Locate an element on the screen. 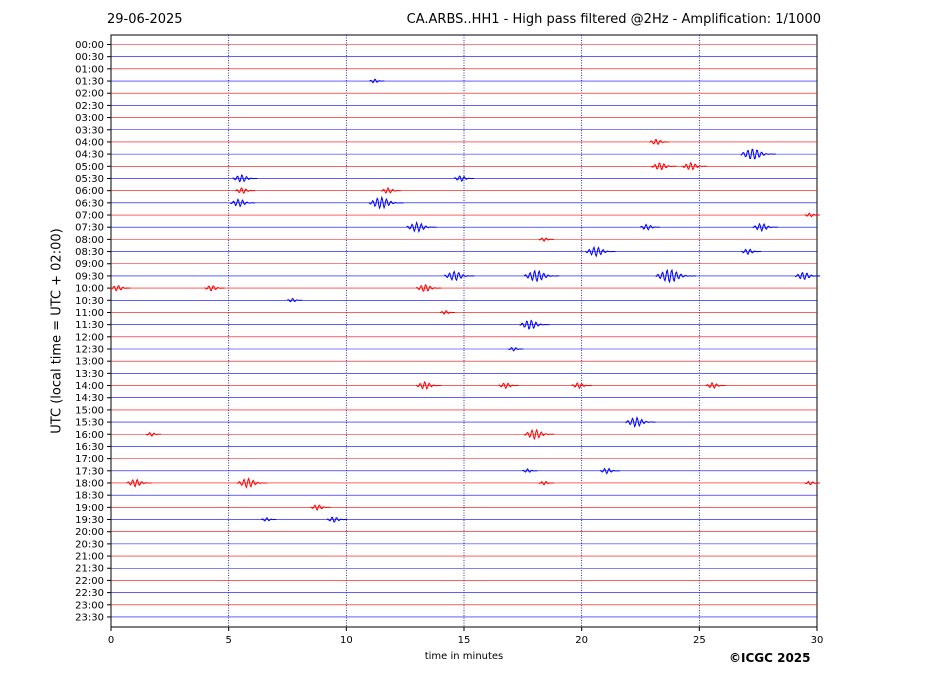 The height and width of the screenshot is (696, 927). x-tick-label: 25 is located at coordinates (699, 640).